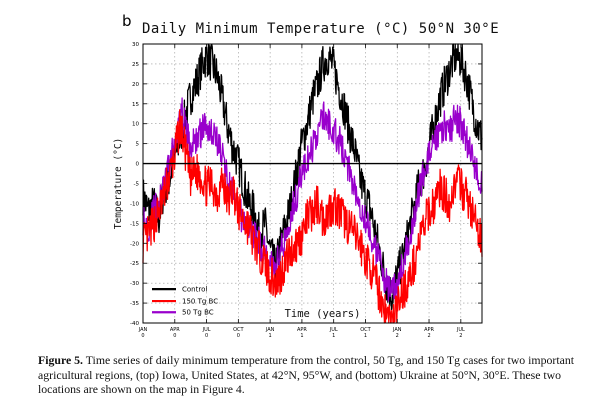  What do you see at coordinates (135, 85) in the screenshot?
I see `y-tick-label: 20` at bounding box center [135, 85].